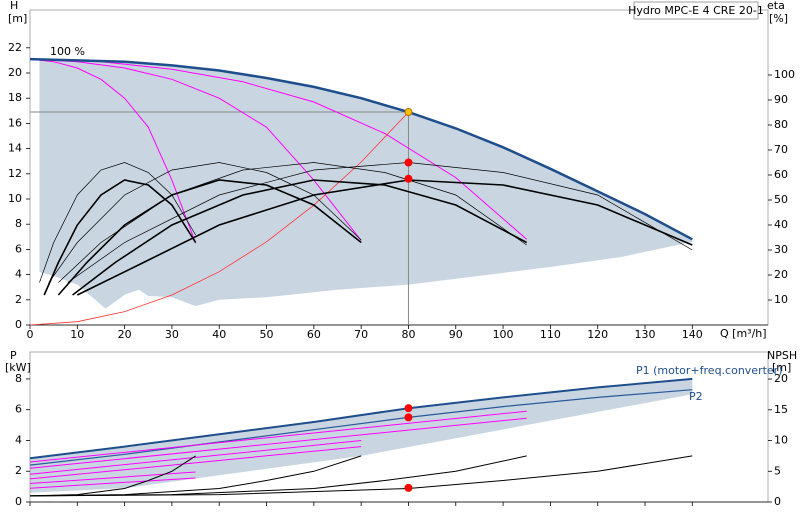 The image size is (800, 520). Describe the element at coordinates (314, 334) in the screenshot. I see `x-tick-label: 60` at that location.